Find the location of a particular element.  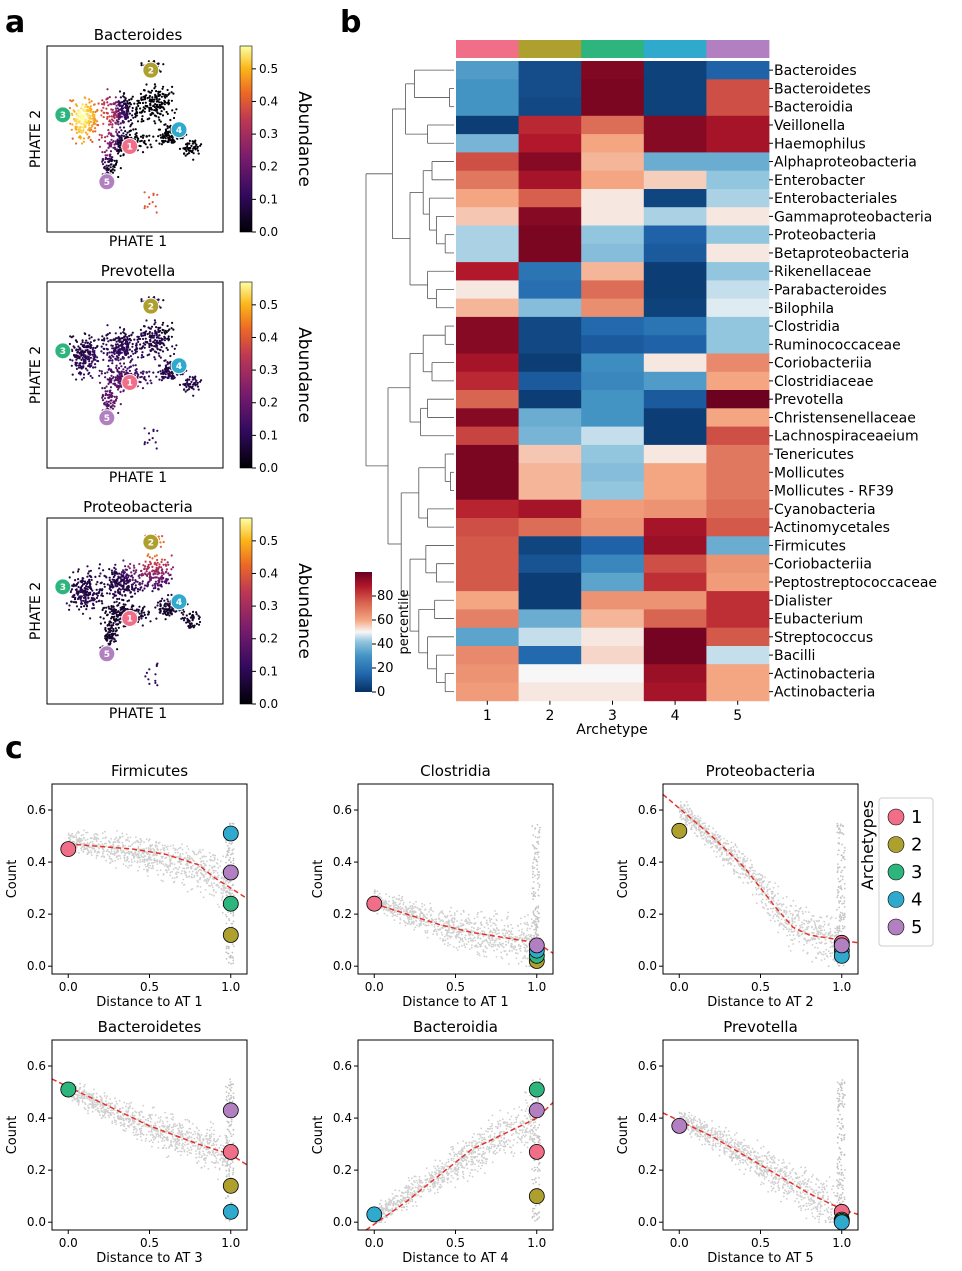

colorbar is located at coordinates (246, 375).